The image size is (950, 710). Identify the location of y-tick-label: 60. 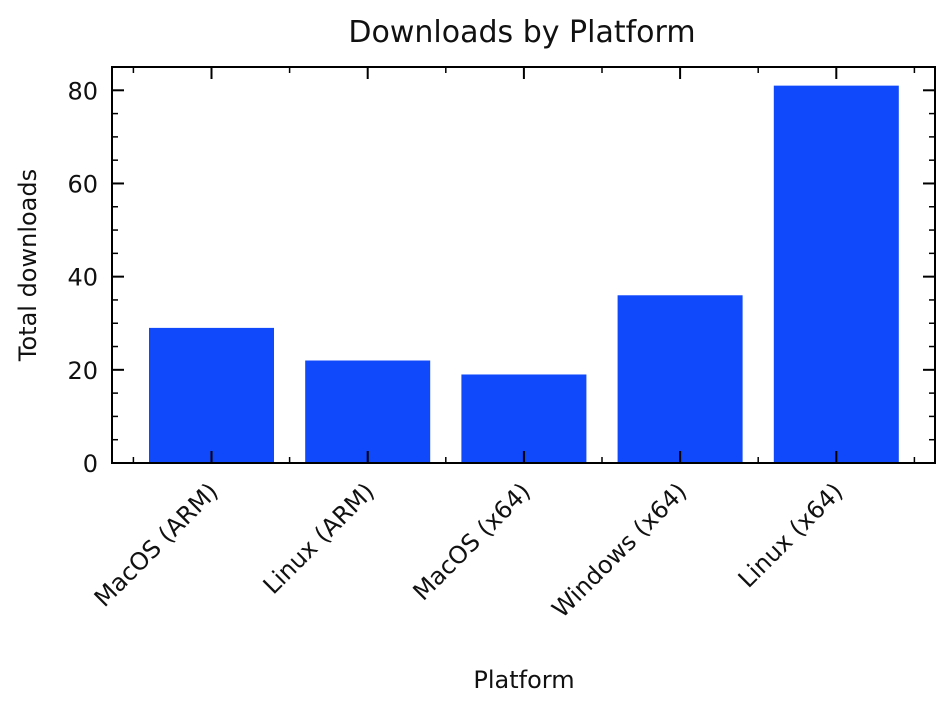
(82, 184).